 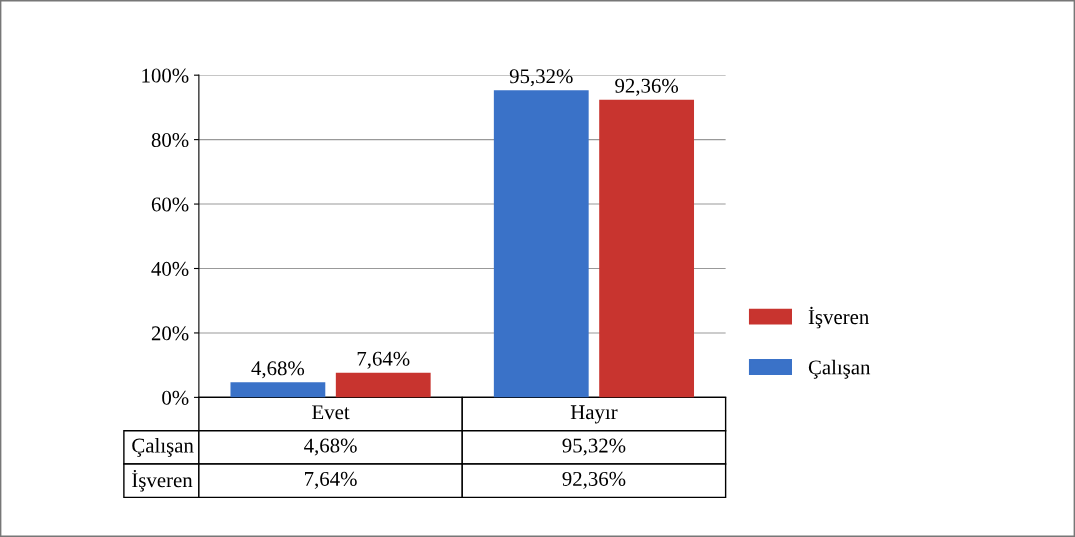 What do you see at coordinates (839, 369) in the screenshot?
I see `legend-label: Çalışan` at bounding box center [839, 369].